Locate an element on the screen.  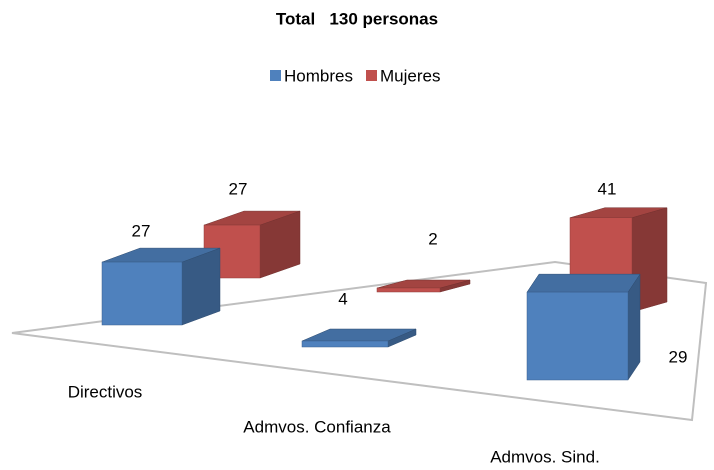
legend: Hombres Mujeres is located at coordinates (355, 75).